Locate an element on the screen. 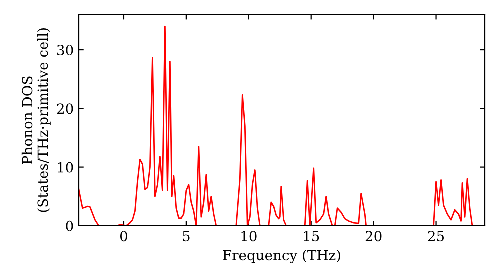 This screenshot has width=500, height=280. y-tick-label: 20 is located at coordinates (65, 109).